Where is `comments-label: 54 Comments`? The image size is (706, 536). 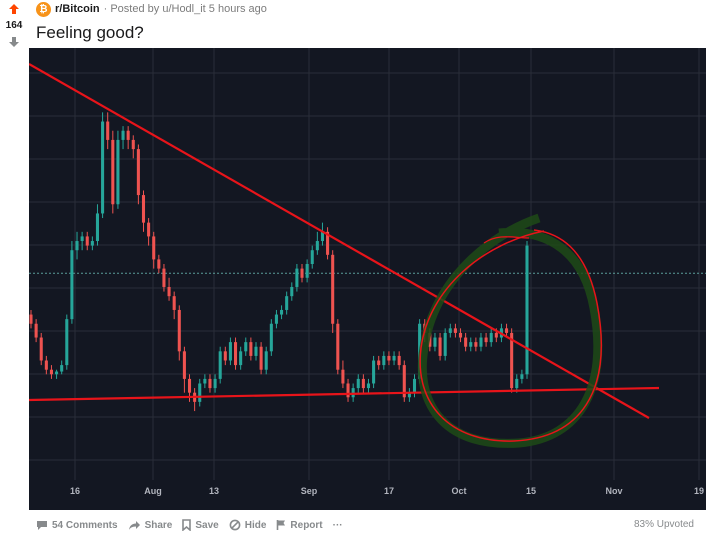
comments-label: 54 Comments is located at coordinates (85, 525).